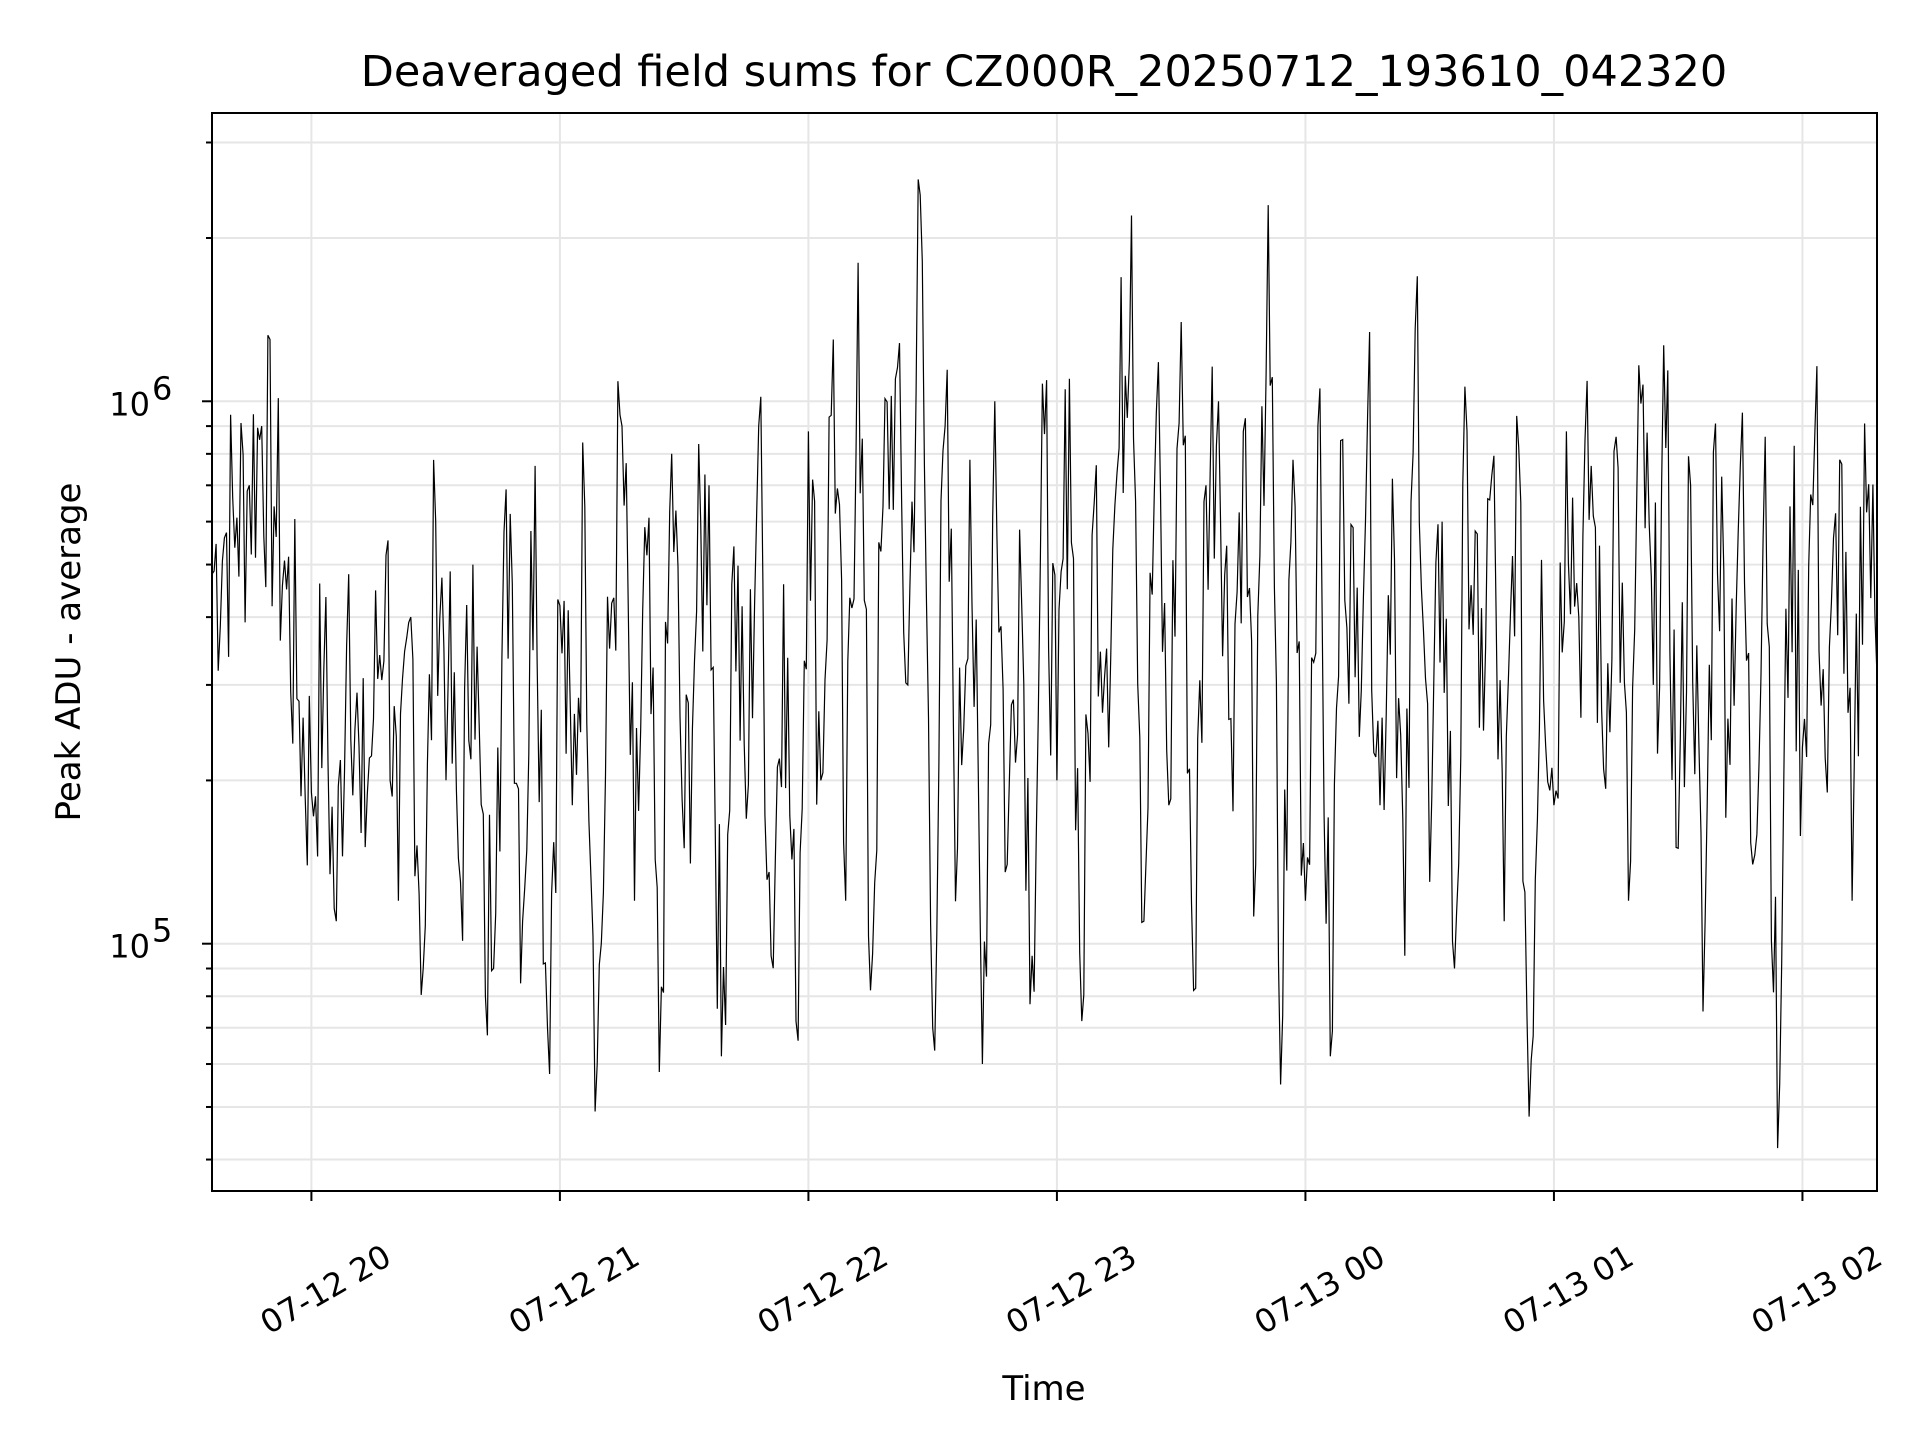 This screenshot has width=1920, height=1440. What do you see at coordinates (162, 388) in the screenshot?
I see `y-tick-exponent: 6` at bounding box center [162, 388].